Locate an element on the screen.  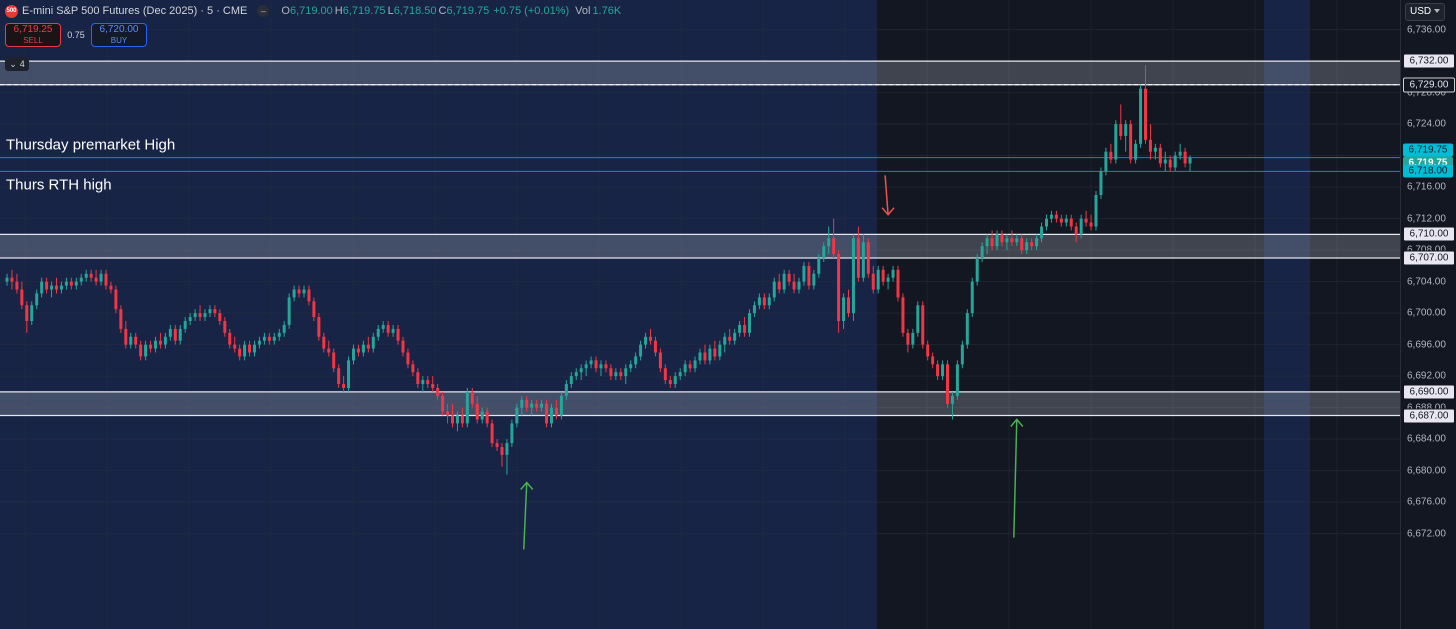
price-label: 6,710.00 is located at coordinates (1429, 234).